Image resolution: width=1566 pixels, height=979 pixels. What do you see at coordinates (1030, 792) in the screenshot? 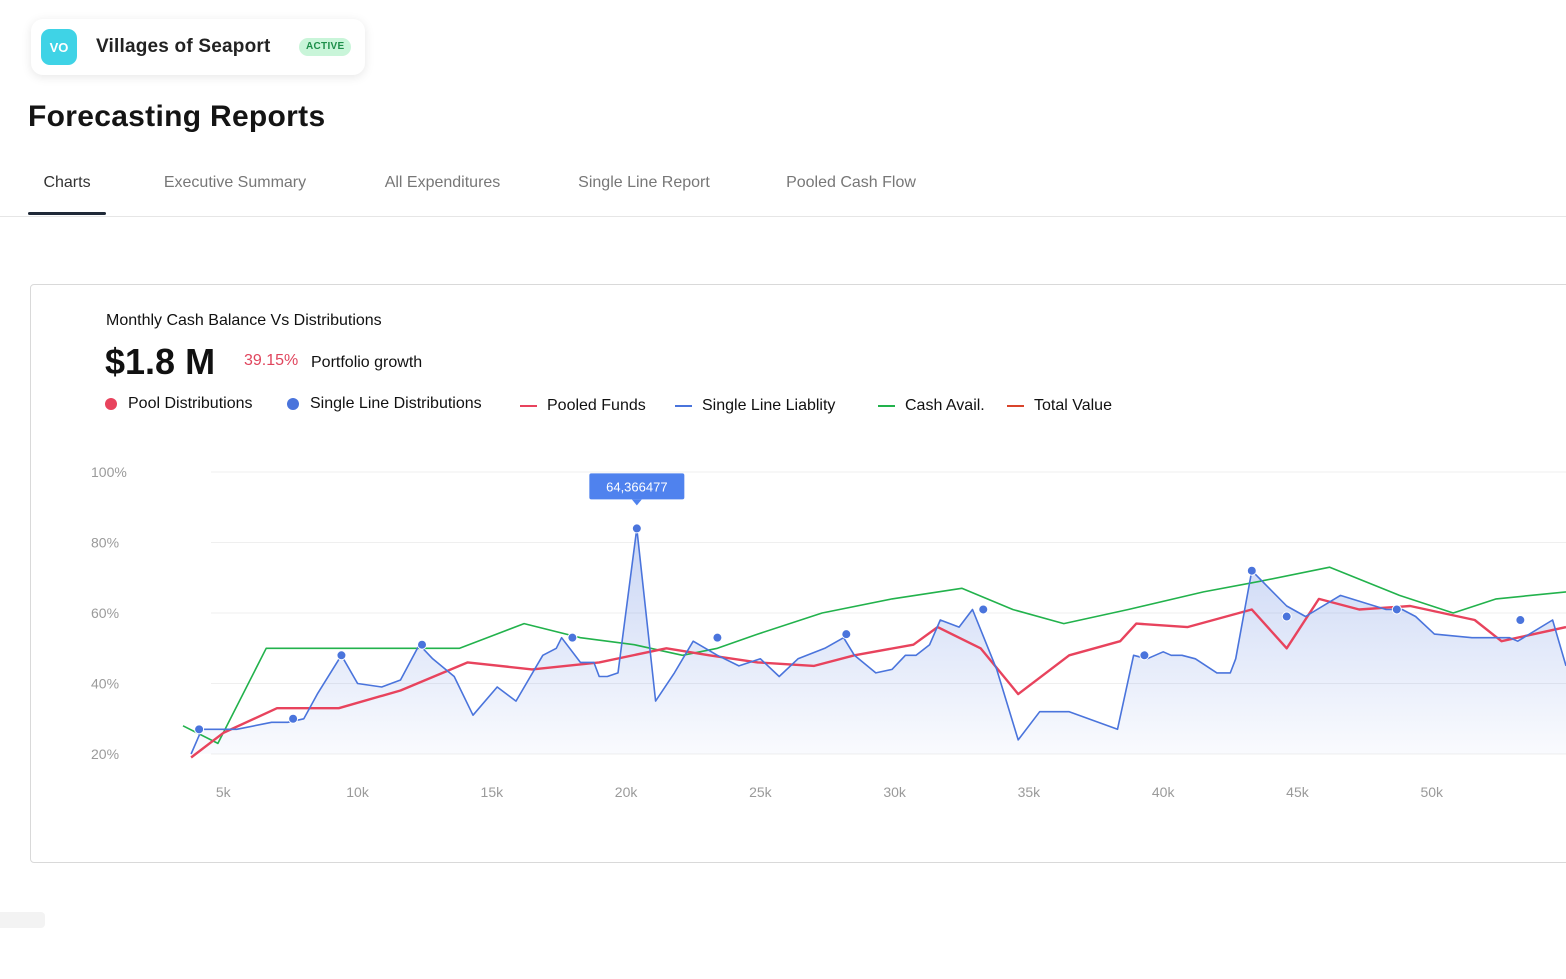
I see `x-tick-label: 35k` at bounding box center [1030, 792].